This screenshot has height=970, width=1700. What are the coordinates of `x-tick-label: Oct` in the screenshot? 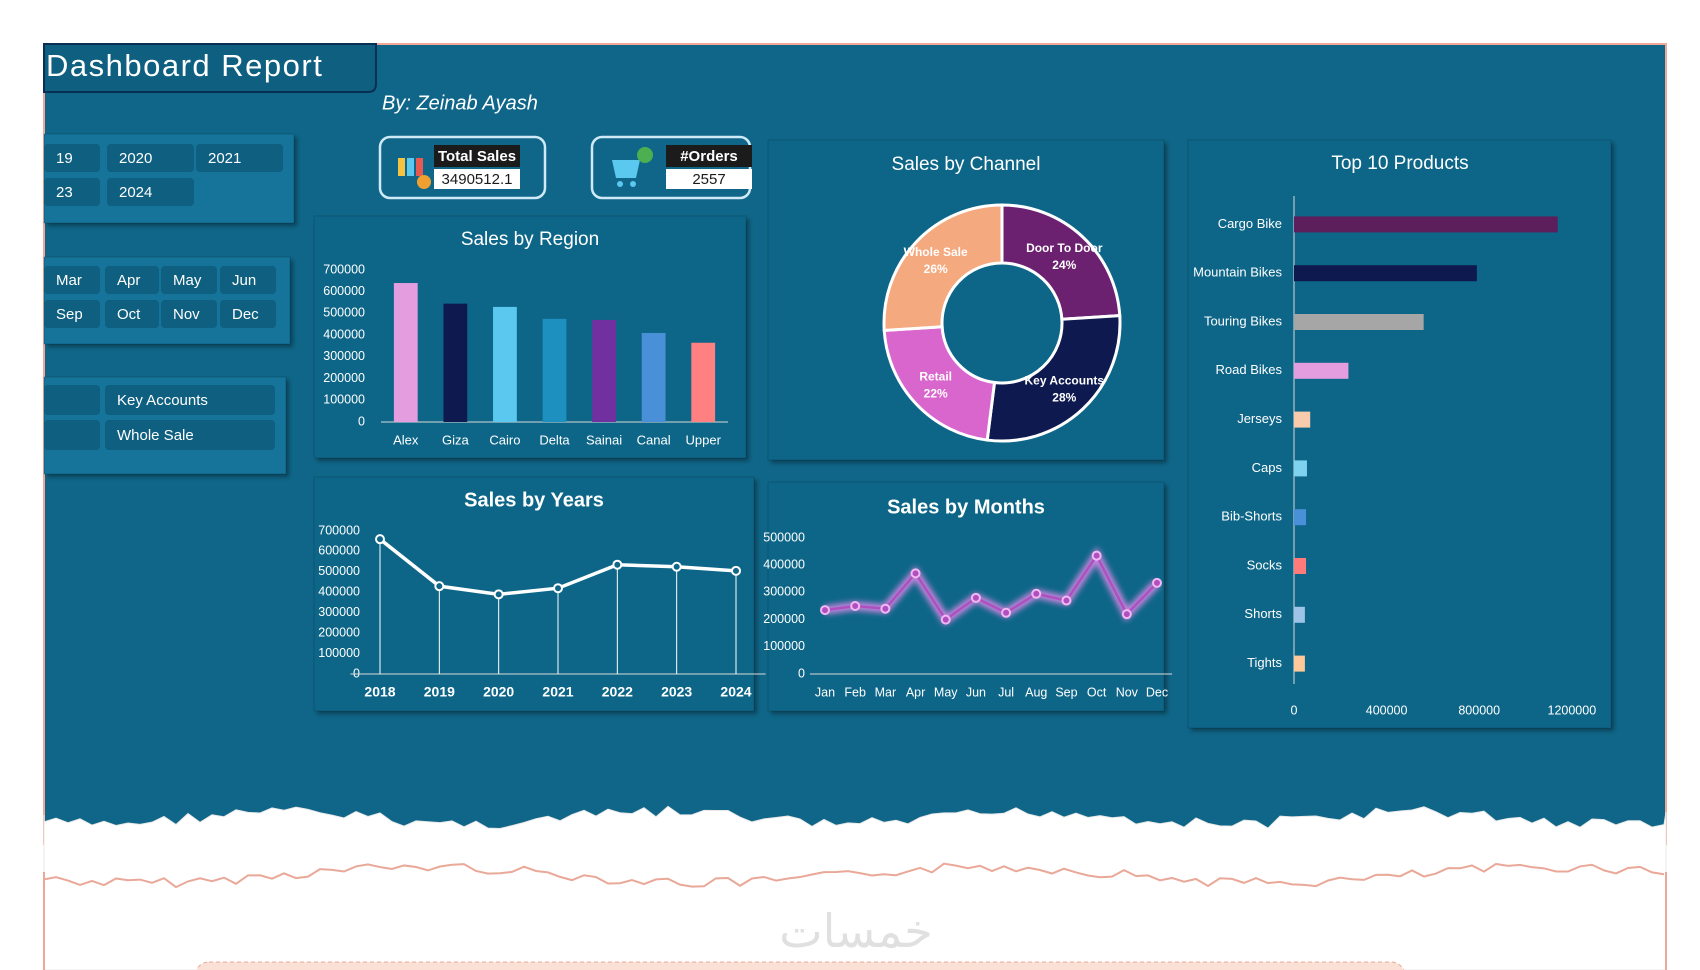 It's located at (1097, 692).